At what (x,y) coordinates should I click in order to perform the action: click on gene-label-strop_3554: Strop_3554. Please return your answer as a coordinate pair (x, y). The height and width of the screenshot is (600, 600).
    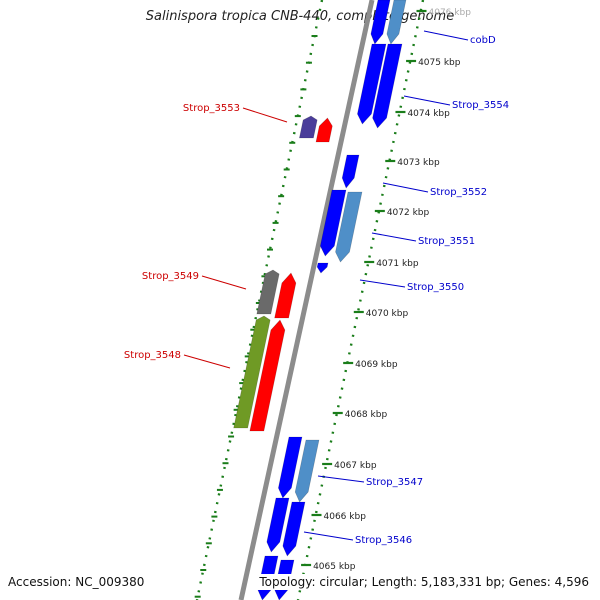
    Looking at the image, I should click on (480, 105).